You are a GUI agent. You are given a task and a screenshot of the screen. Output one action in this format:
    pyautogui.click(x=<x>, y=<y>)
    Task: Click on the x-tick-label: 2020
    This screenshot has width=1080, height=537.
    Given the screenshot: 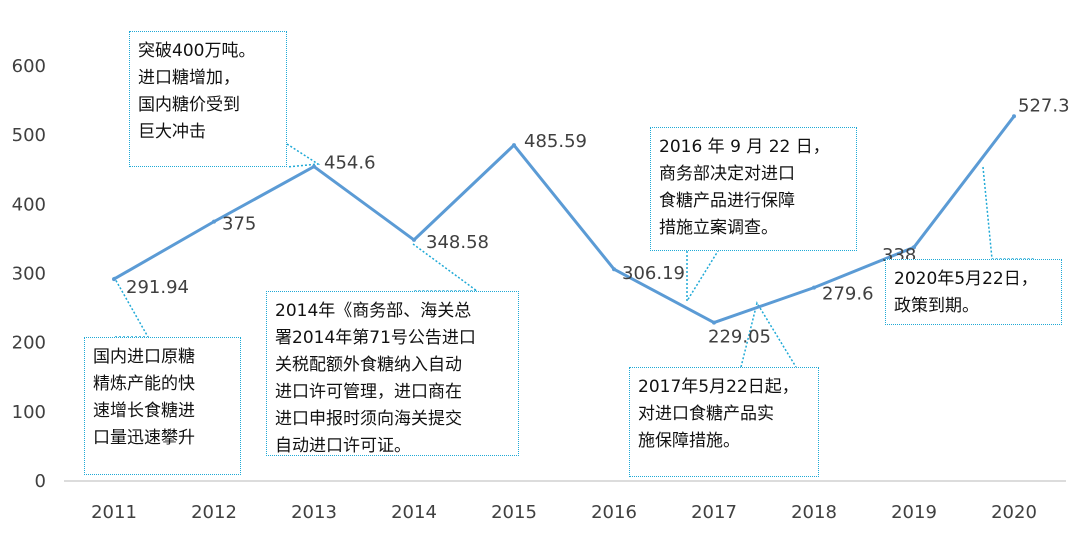 What is the action you would take?
    pyautogui.click(x=1014, y=512)
    